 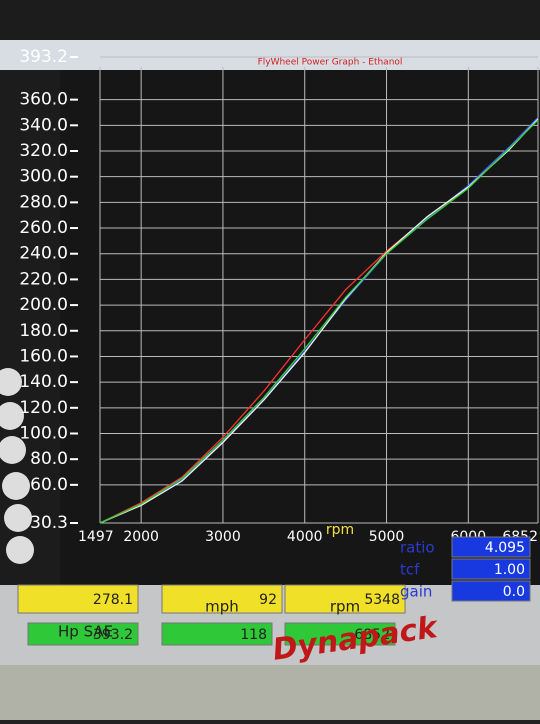 What do you see at coordinates (270, 692) in the screenshot?
I see `panel-footer` at bounding box center [270, 692].